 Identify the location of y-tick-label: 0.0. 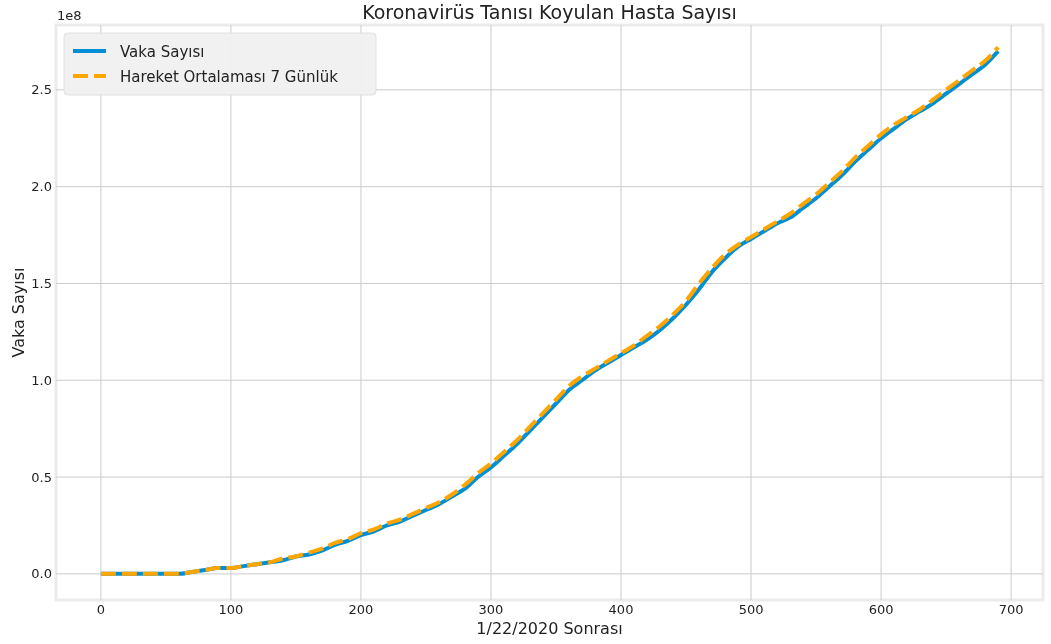
(41, 574).